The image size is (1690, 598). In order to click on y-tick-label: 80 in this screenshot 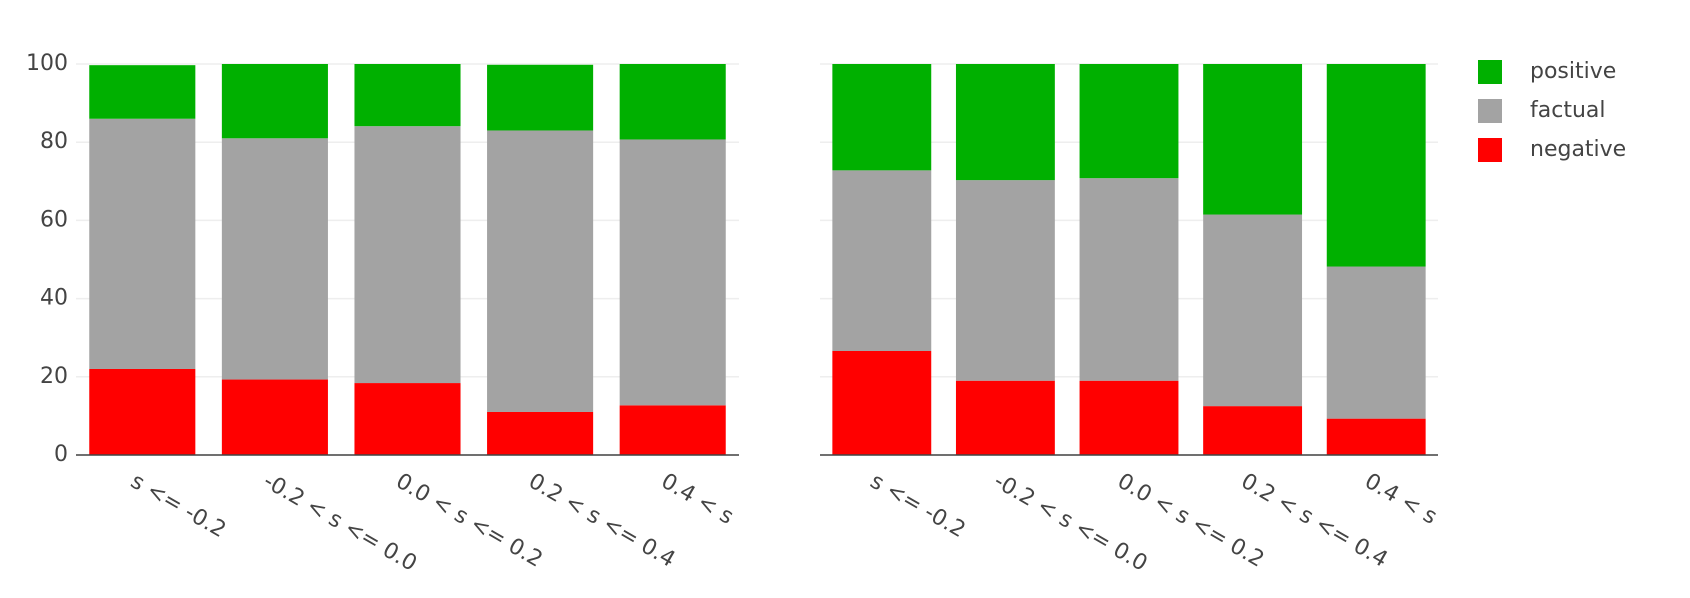, I will do `click(54, 141)`.